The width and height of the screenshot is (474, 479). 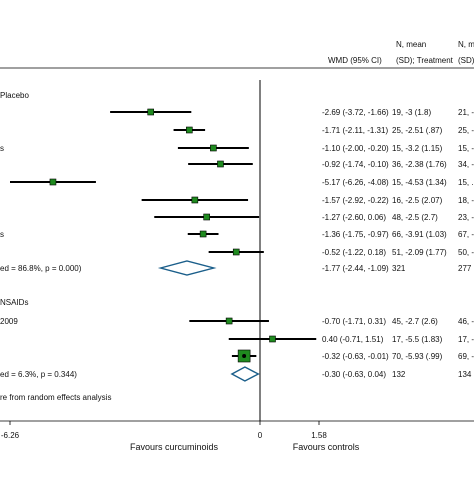 What do you see at coordinates (466, 200) in the screenshot?
I see `control-value: 18, -` at bounding box center [466, 200].